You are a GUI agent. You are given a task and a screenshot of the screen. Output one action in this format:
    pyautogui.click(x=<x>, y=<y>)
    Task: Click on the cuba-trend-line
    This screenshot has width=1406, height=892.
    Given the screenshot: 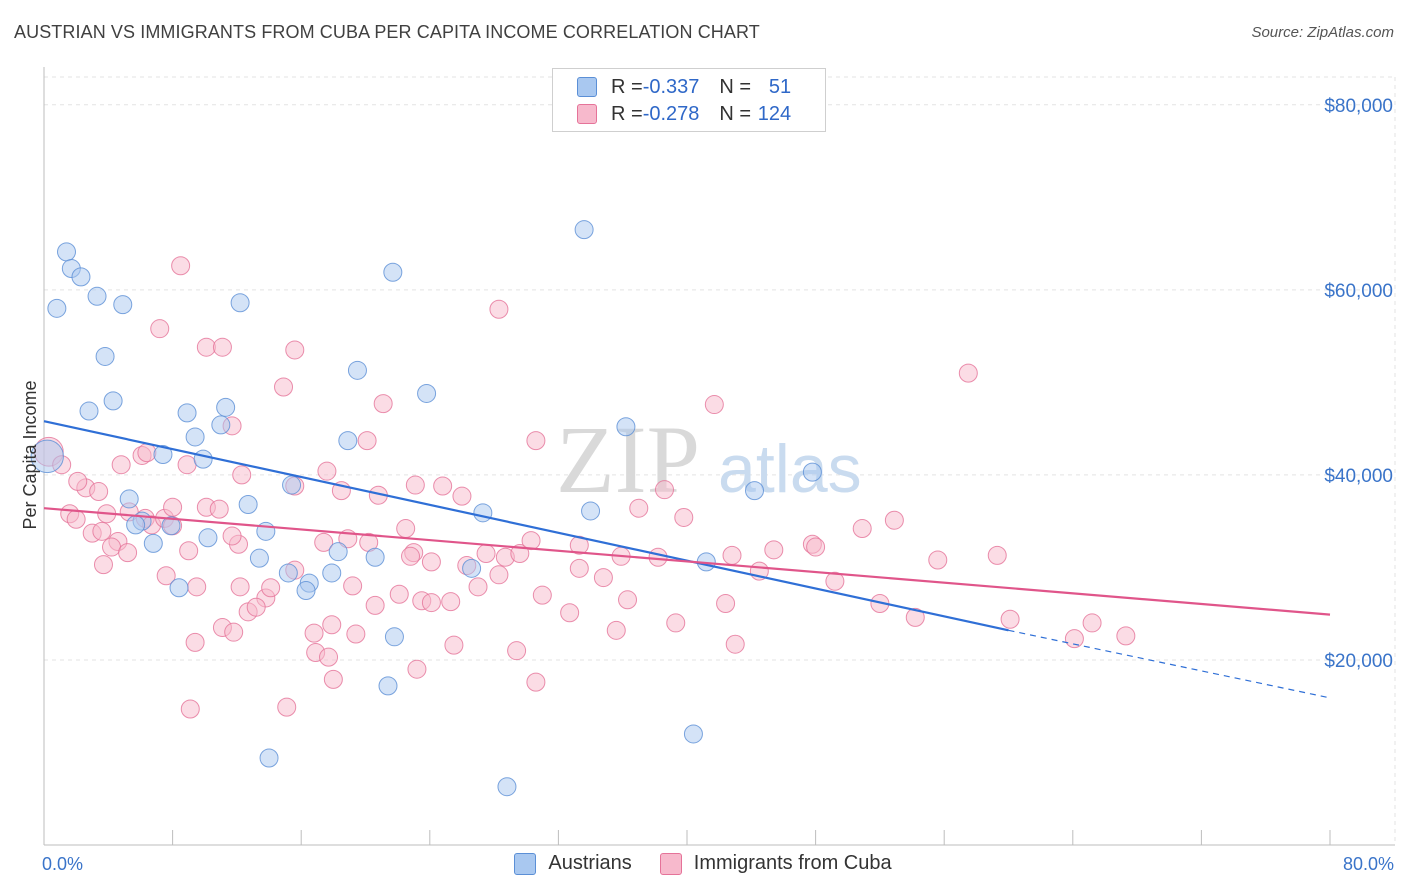 What is the action you would take?
    pyautogui.click(x=687, y=561)
    